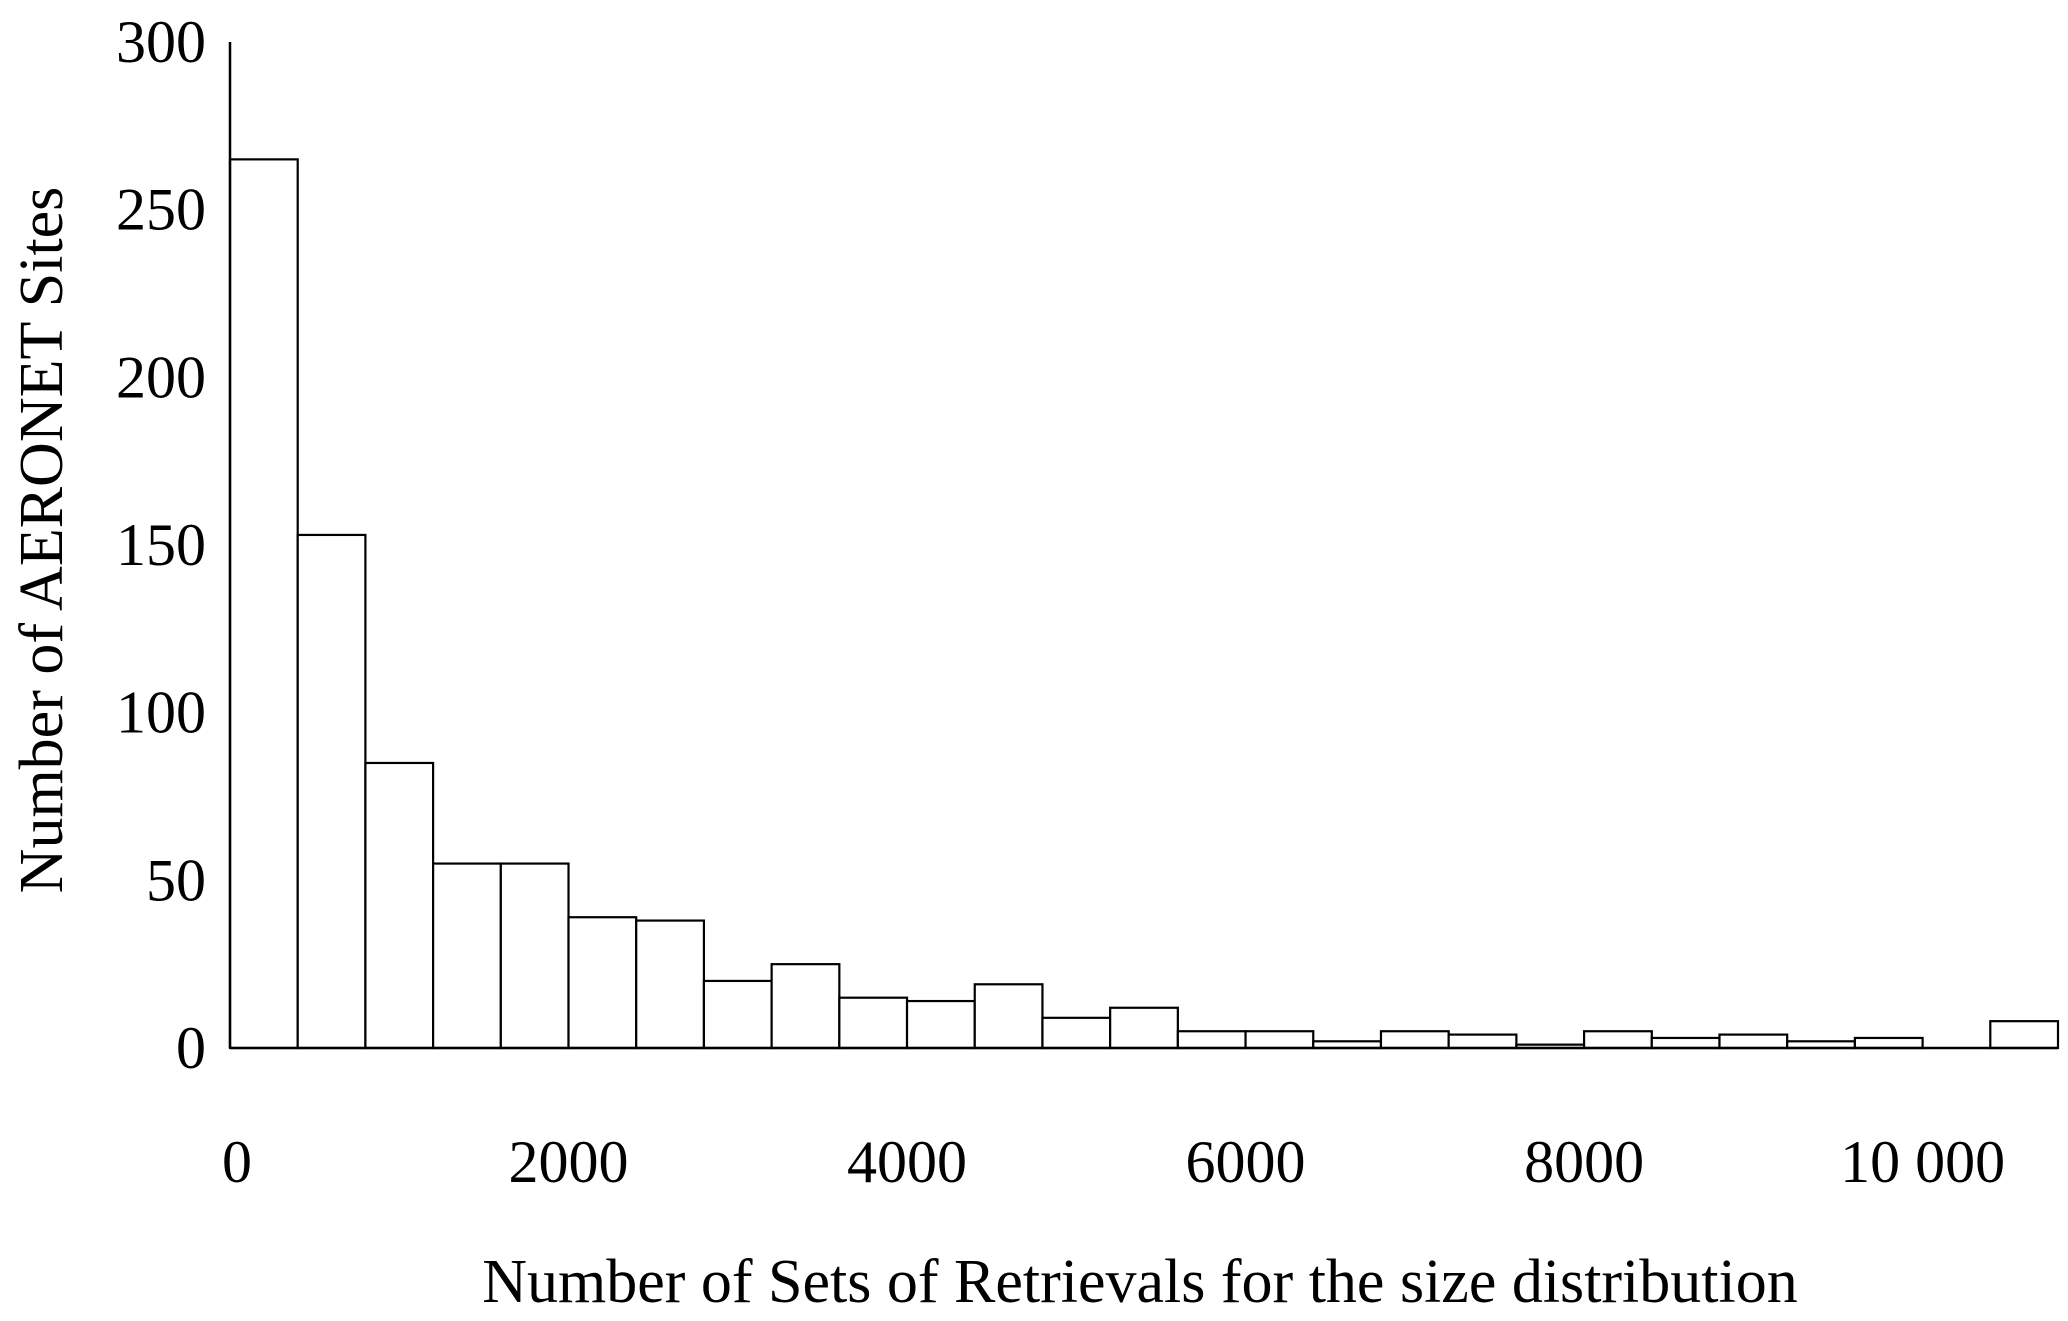 This screenshot has height=1321, width=2068. I want to click on y-tick-label: 100, so click(161, 713).